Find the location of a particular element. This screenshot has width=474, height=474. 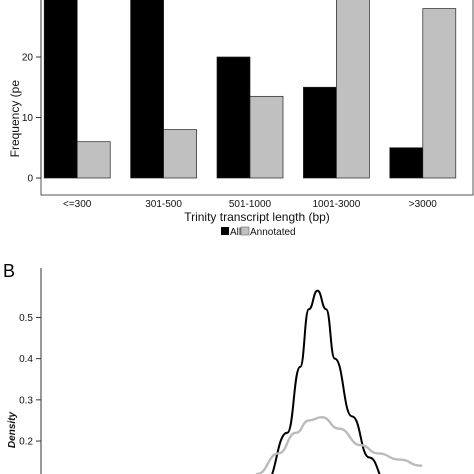

panel-a-x-axis-label: Trinity transcript length (bp) is located at coordinates (257, 217).